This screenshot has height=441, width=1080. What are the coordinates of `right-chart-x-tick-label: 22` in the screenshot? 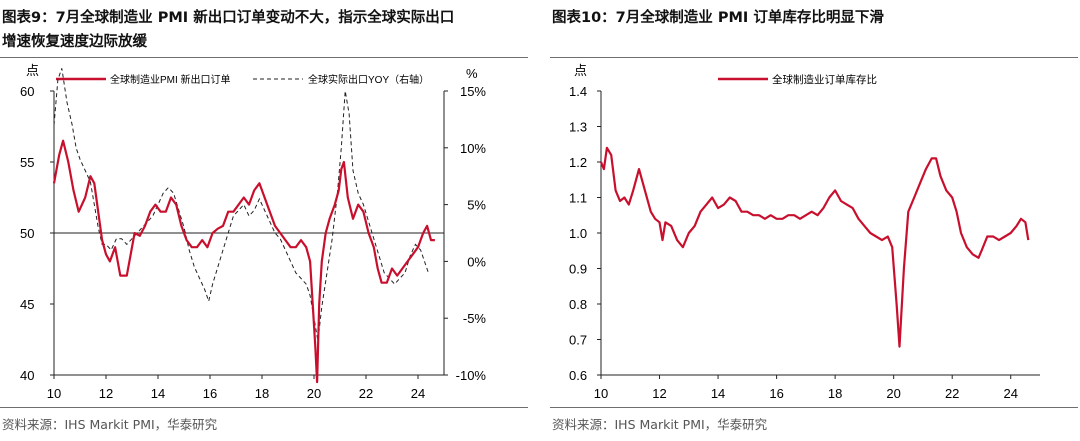 It's located at (952, 393).